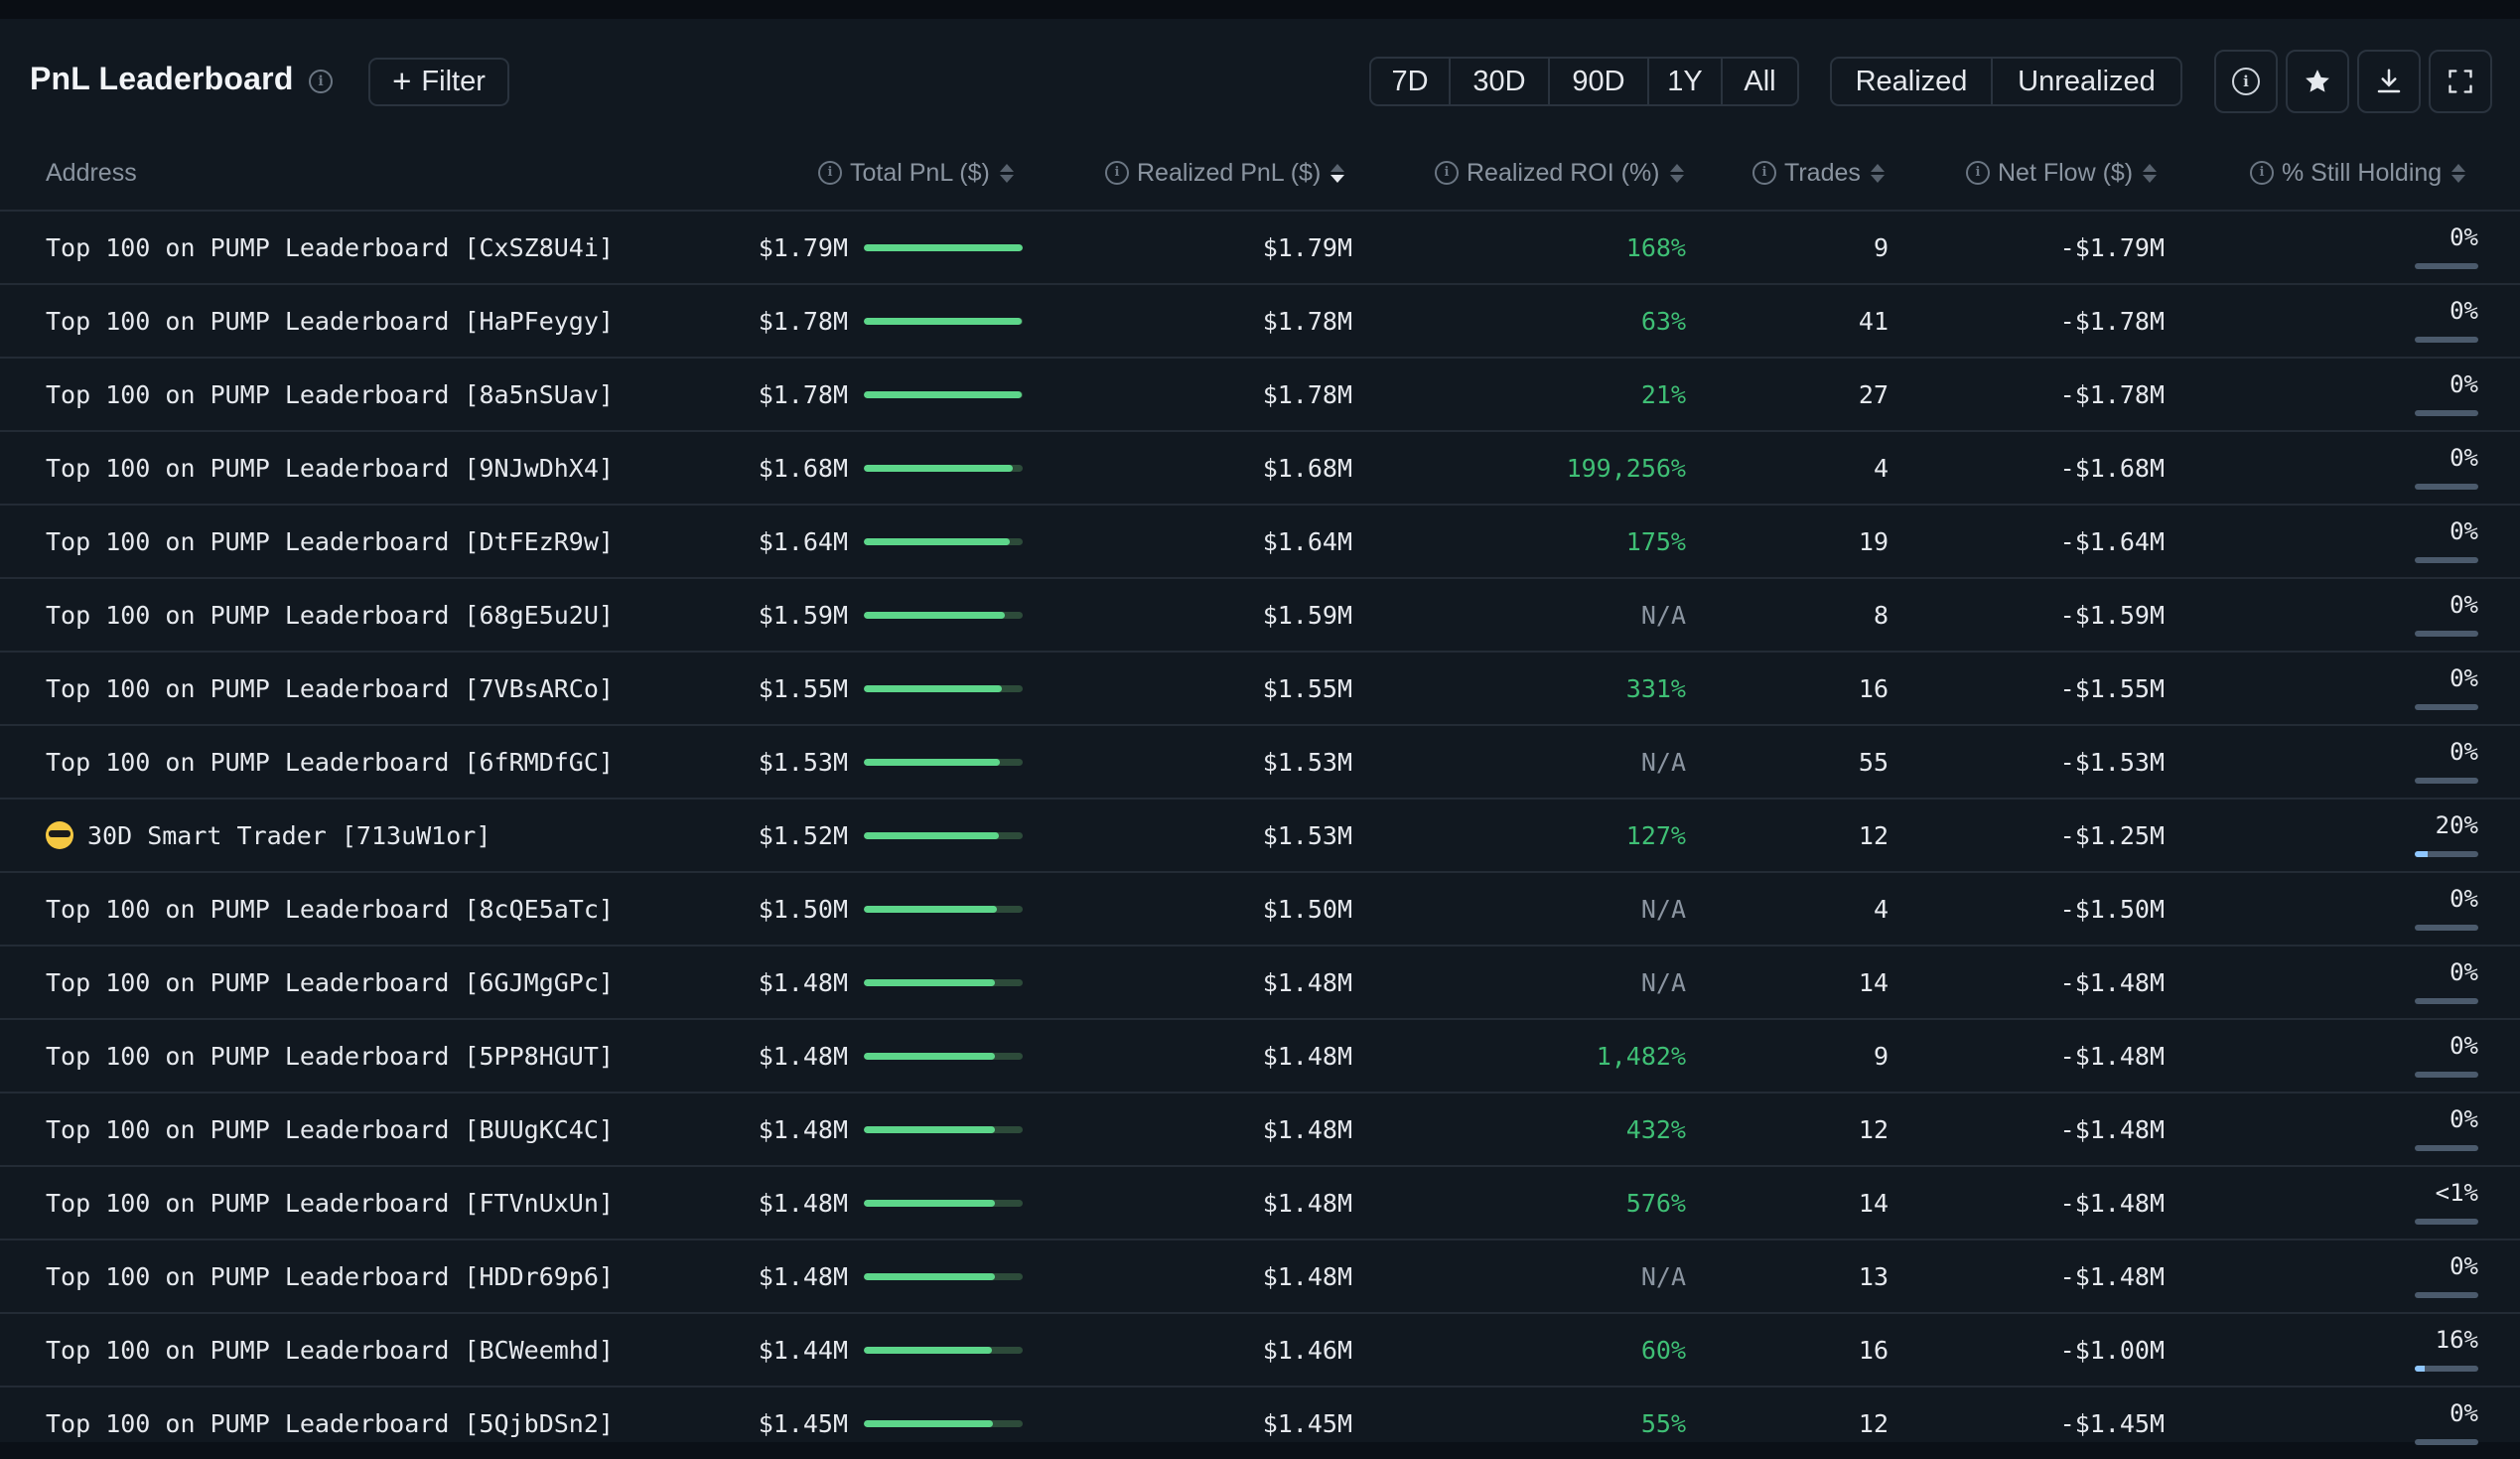  Describe the element at coordinates (1307, 468) in the screenshot. I see `realized-pnl-value: $1.68M` at that location.